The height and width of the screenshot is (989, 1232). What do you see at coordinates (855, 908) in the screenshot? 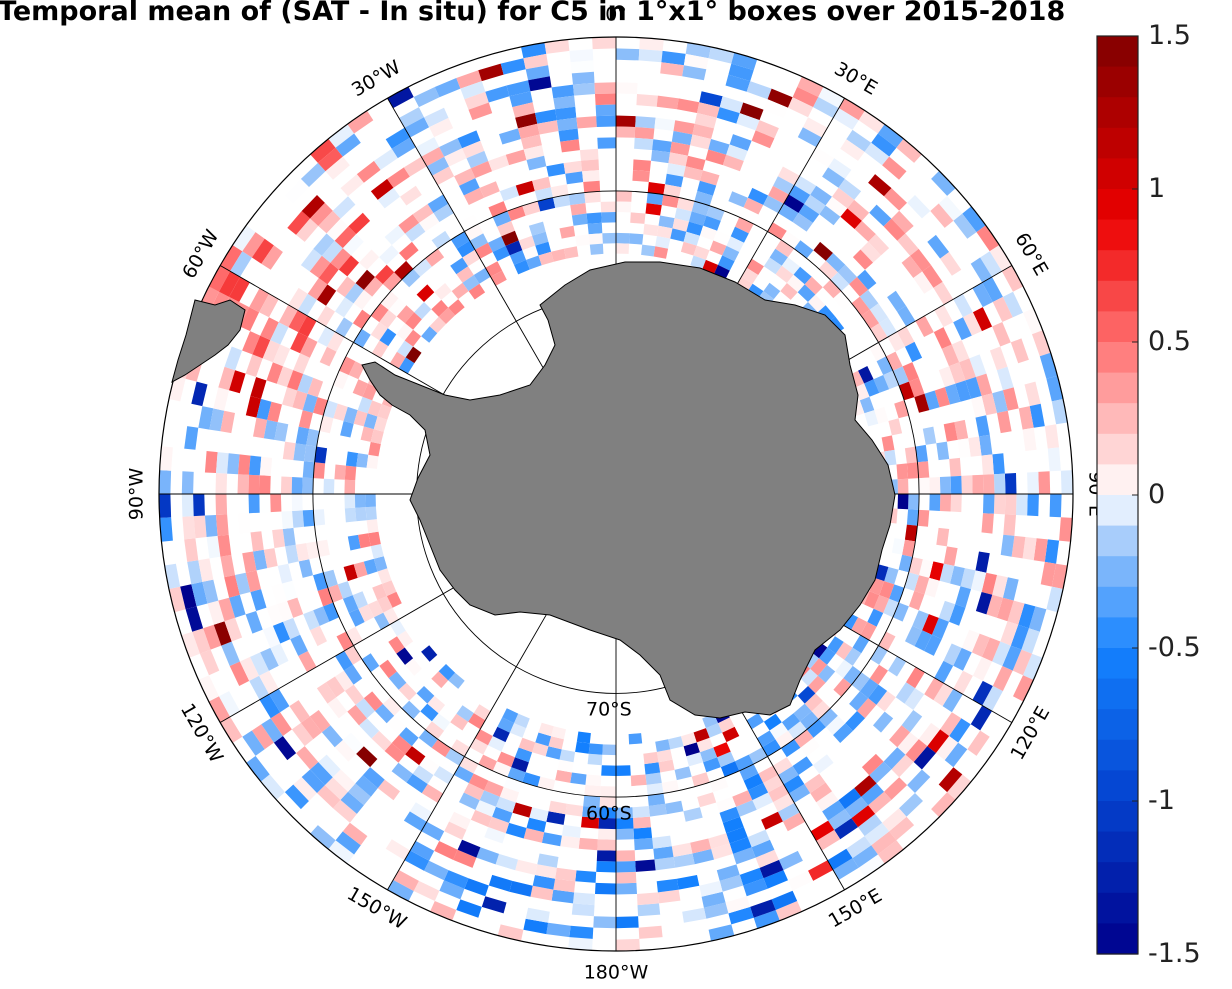
I see `meridian-label: 150°E` at bounding box center [855, 908].